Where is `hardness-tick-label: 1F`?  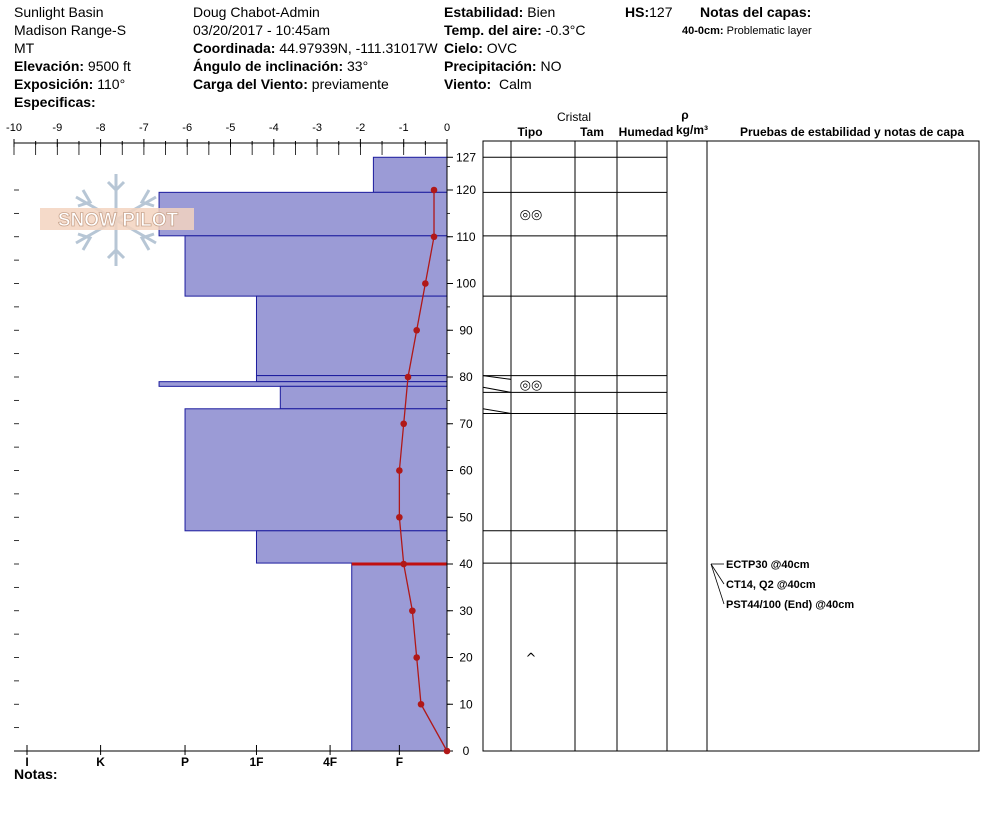
hardness-tick-label: 1F is located at coordinates (256, 762).